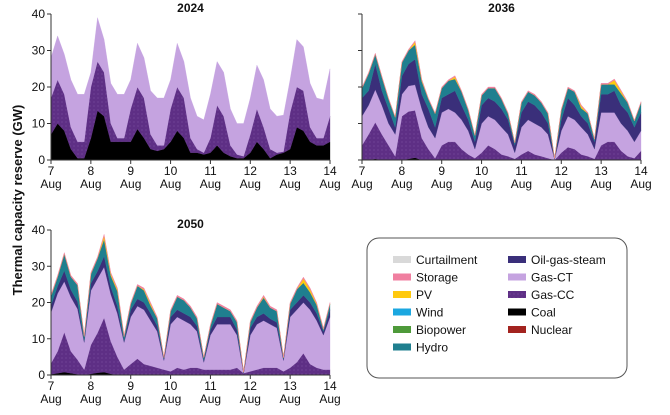 This screenshot has width=670, height=415. I want to click on legend-swatch-storage, so click(402, 277).